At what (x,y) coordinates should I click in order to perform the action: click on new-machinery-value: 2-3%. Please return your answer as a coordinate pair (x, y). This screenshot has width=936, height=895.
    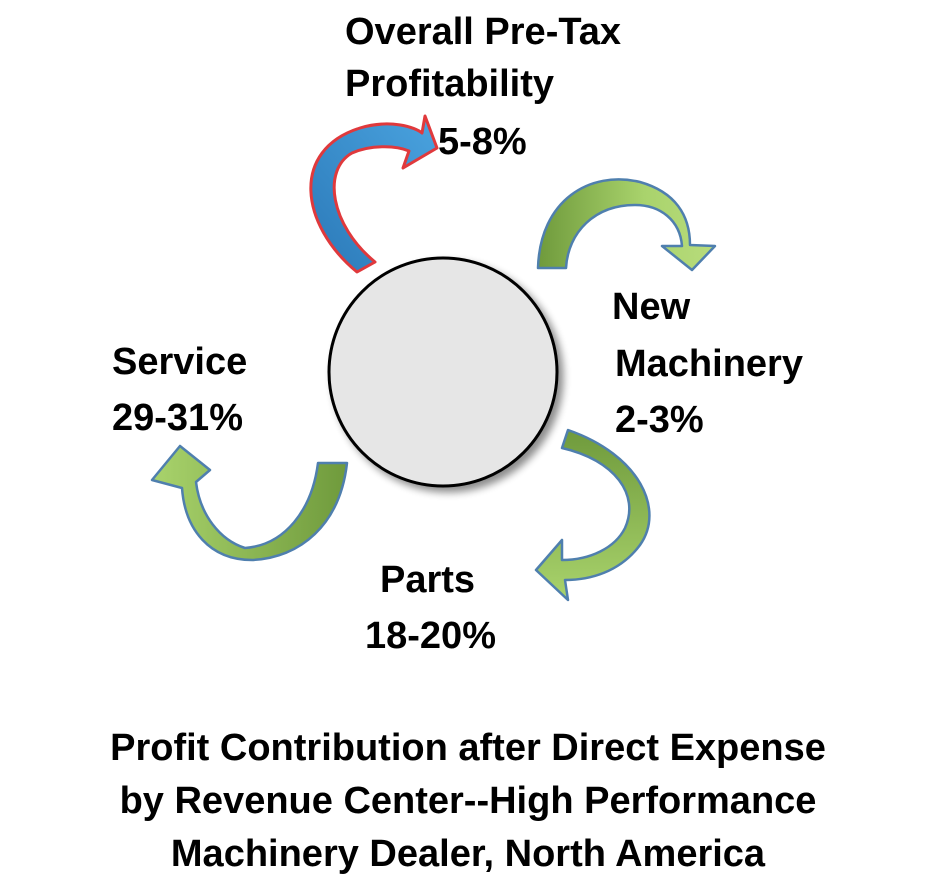
    Looking at the image, I should click on (659, 420).